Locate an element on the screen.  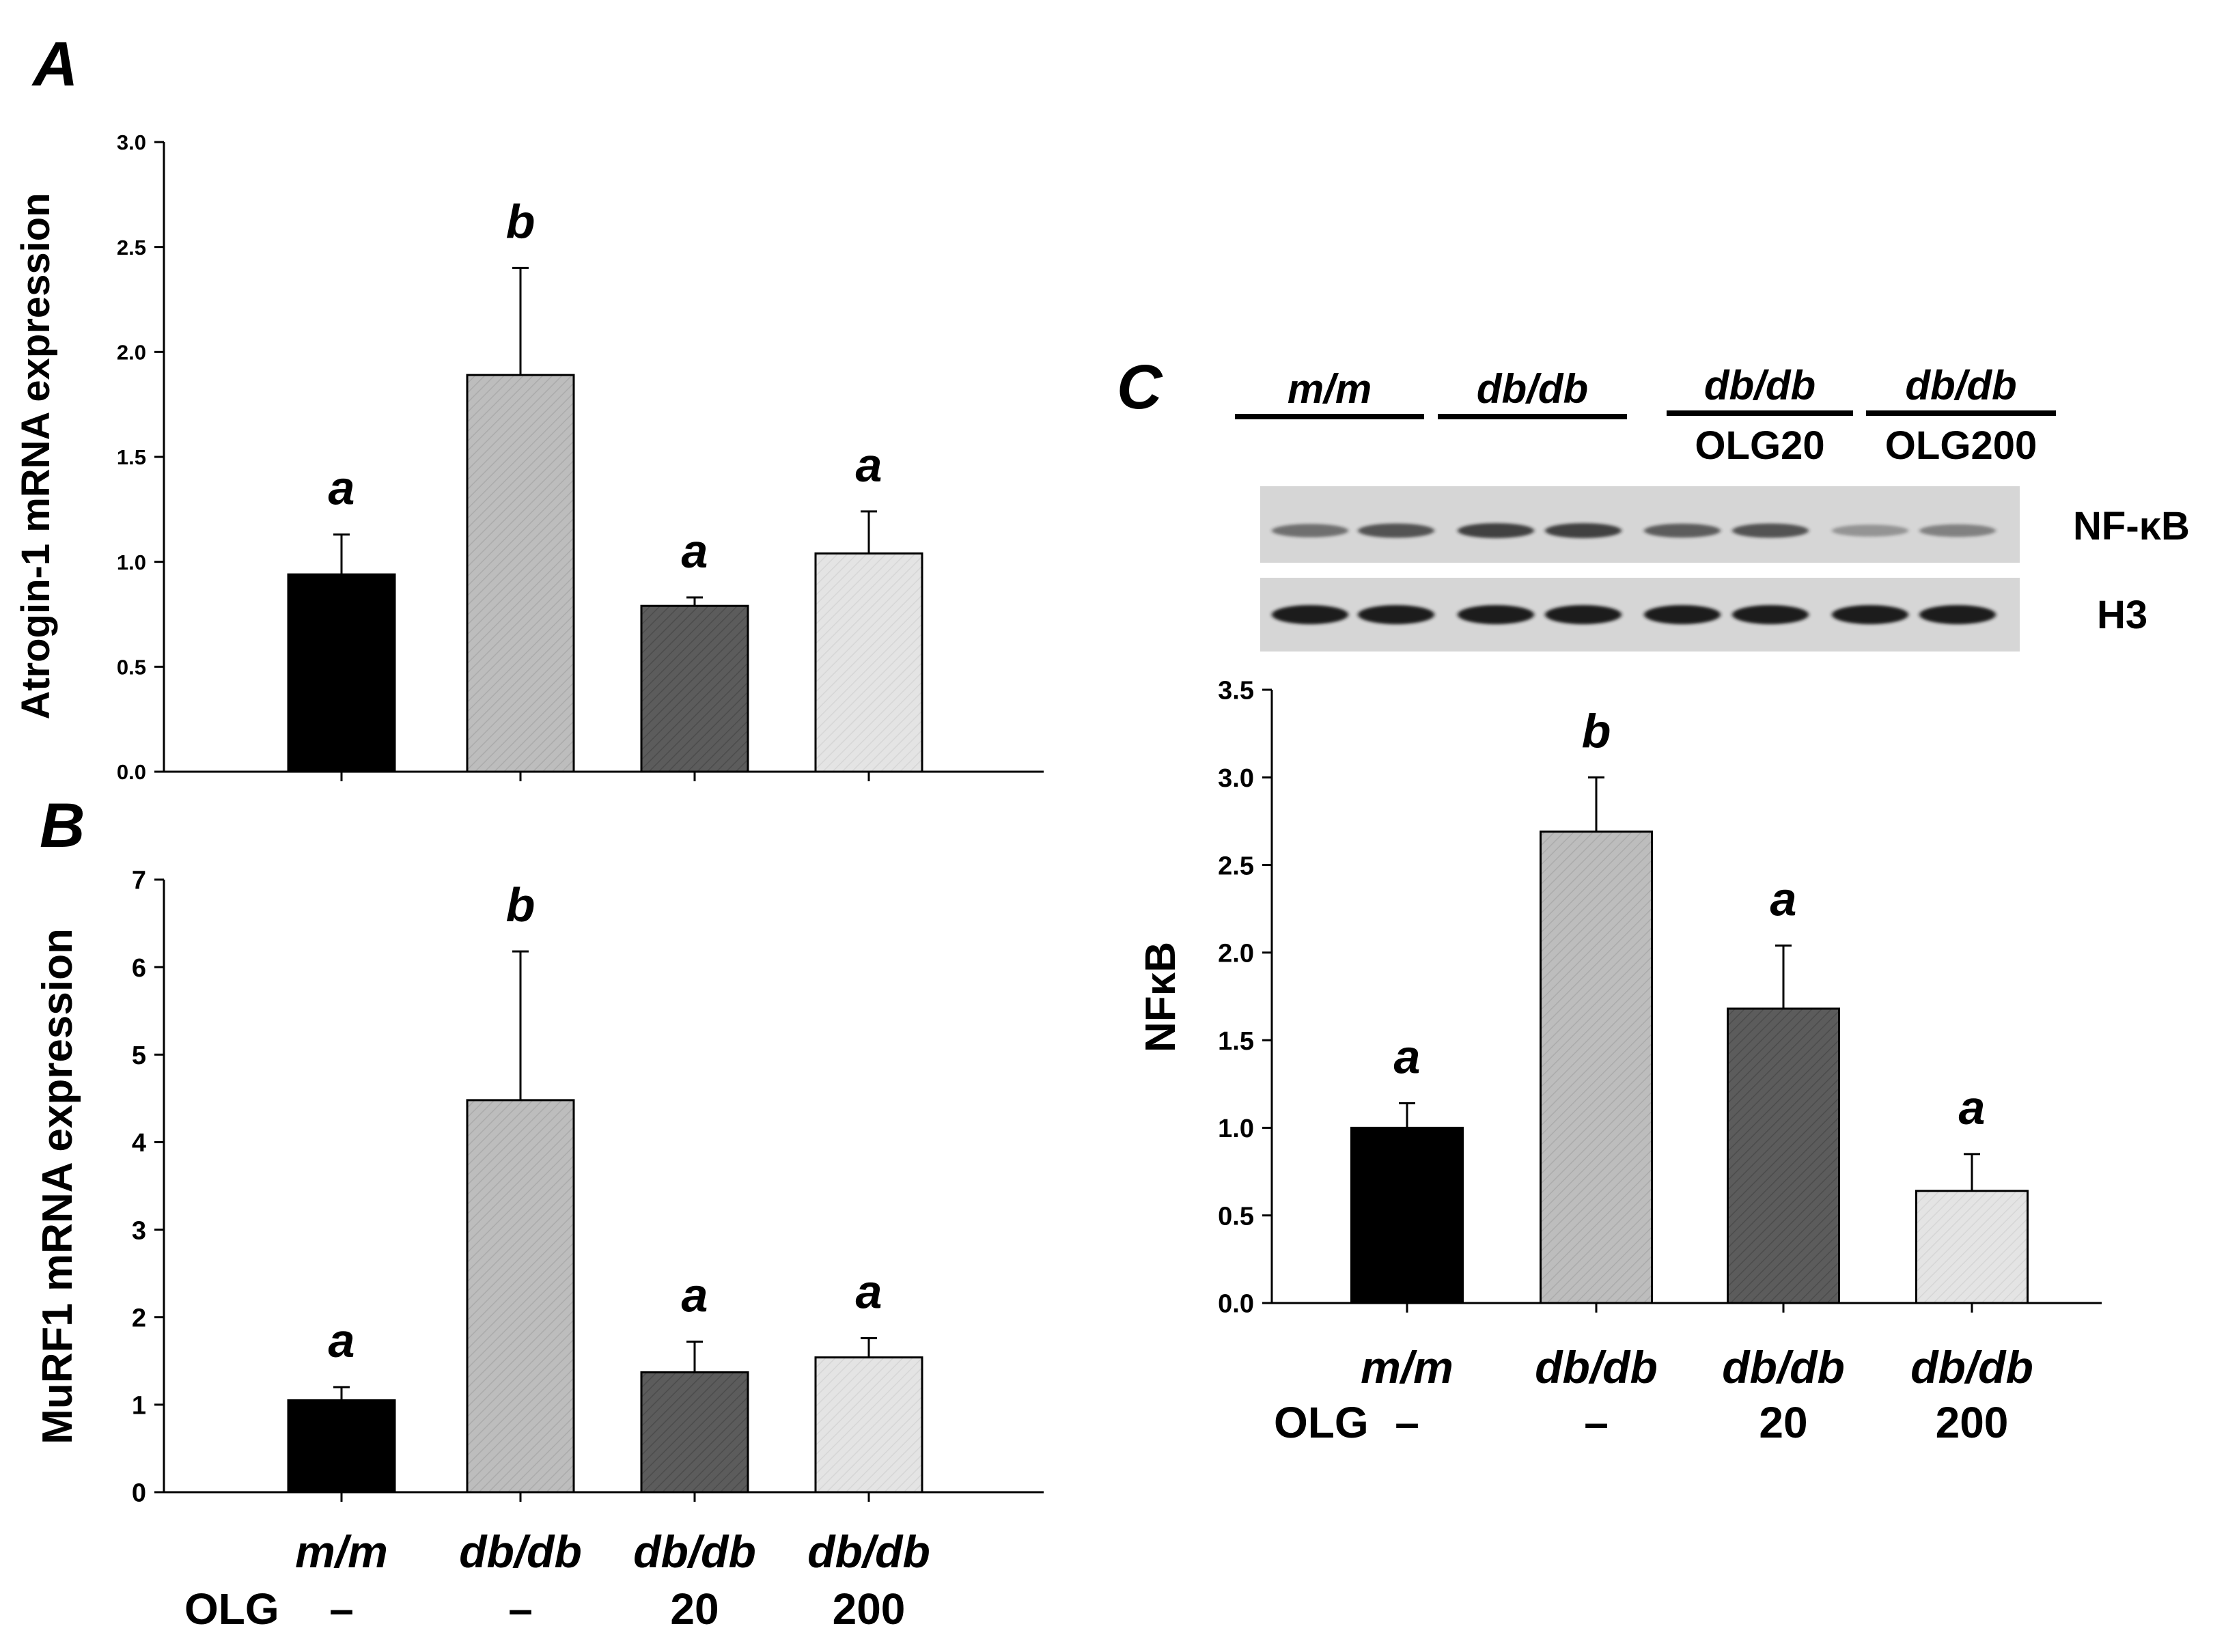
y-tick-label: 3.5 is located at coordinates (1236, 691).